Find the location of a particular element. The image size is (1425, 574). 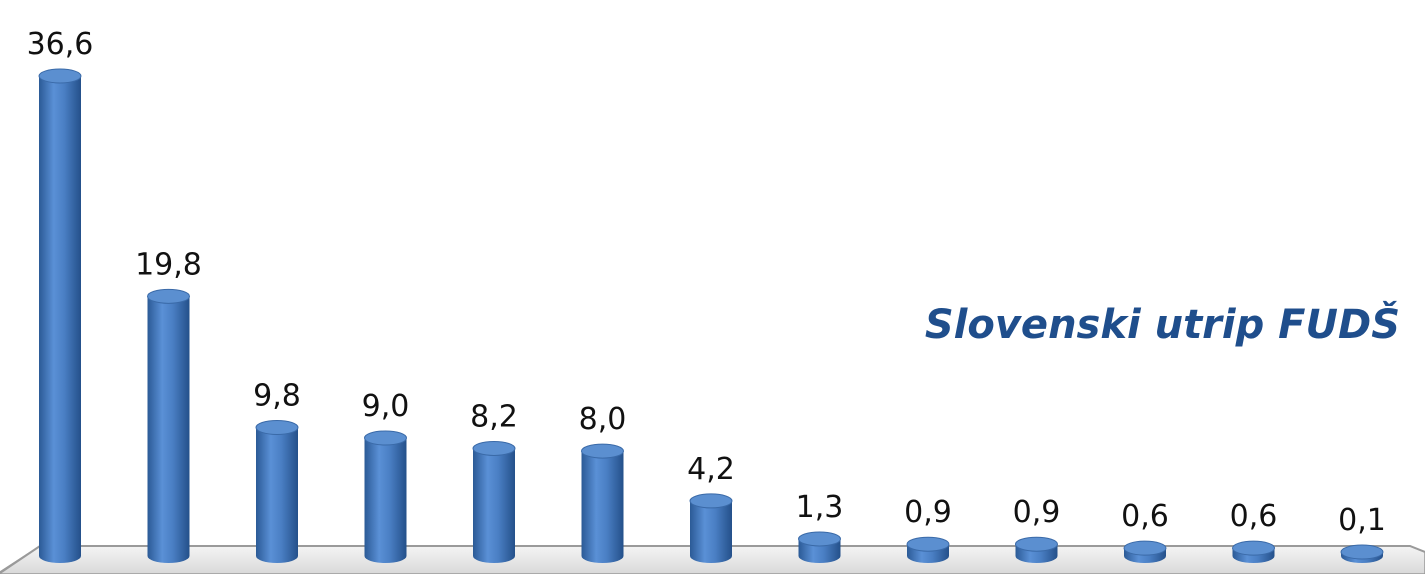

chart-title: Slovenski utrip FUDŠ is located at coordinates (1162, 323).